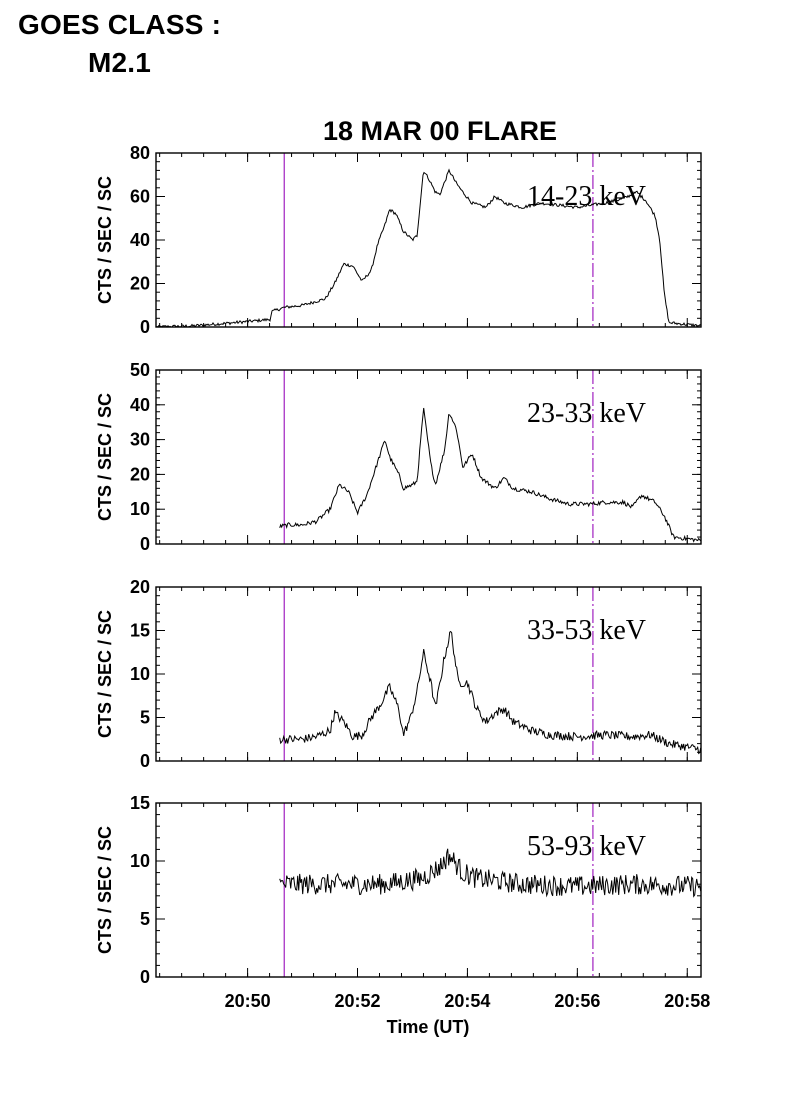 Image resolution: width=790 pixels, height=1118 pixels. I want to click on panel-3: 0 5 10 15 20 CTS / SEC / SC 33-53 keV, so click(398, 674).